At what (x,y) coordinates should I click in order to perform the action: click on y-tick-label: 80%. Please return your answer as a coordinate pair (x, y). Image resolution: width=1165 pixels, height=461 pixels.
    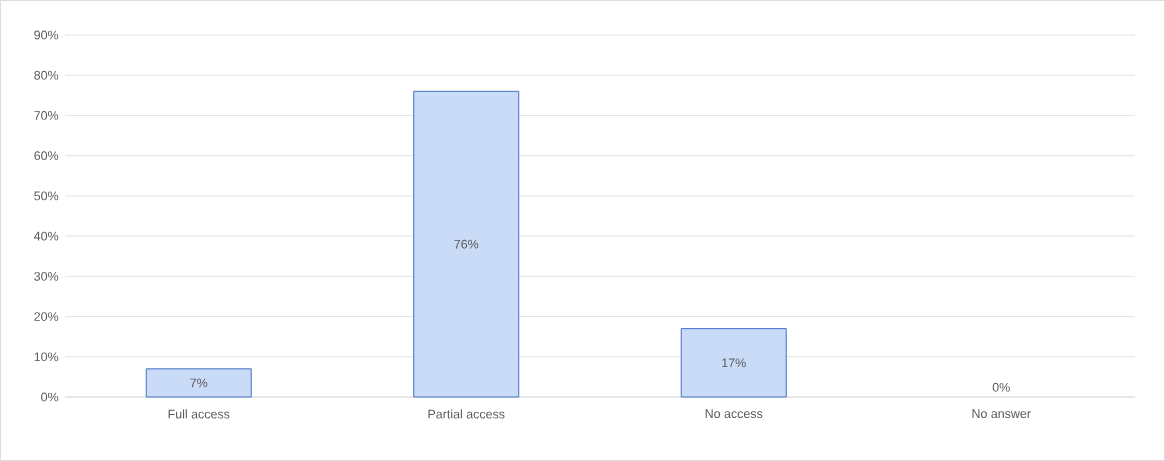
    Looking at the image, I should click on (46, 75).